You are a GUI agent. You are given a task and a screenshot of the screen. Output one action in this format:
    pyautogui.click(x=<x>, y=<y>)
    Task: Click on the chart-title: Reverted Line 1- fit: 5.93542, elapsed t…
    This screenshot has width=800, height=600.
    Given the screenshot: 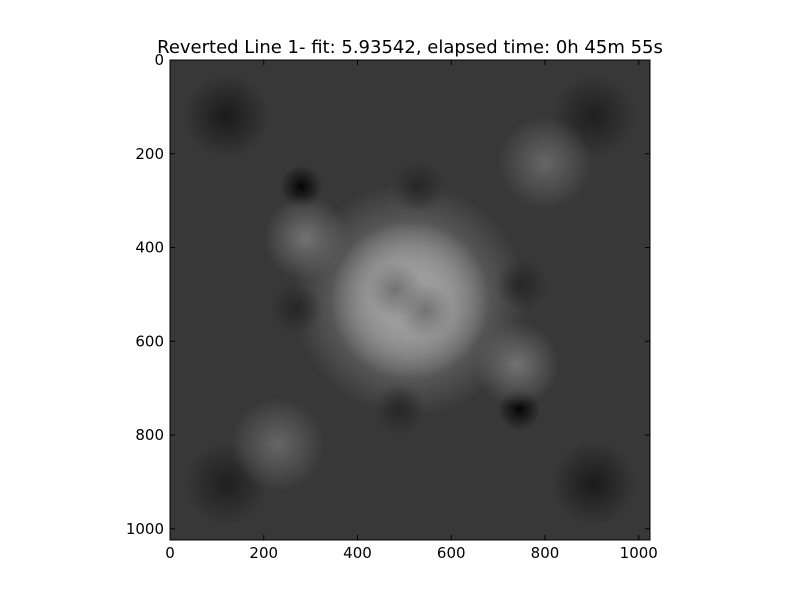 What is the action you would take?
    pyautogui.click(x=410, y=47)
    